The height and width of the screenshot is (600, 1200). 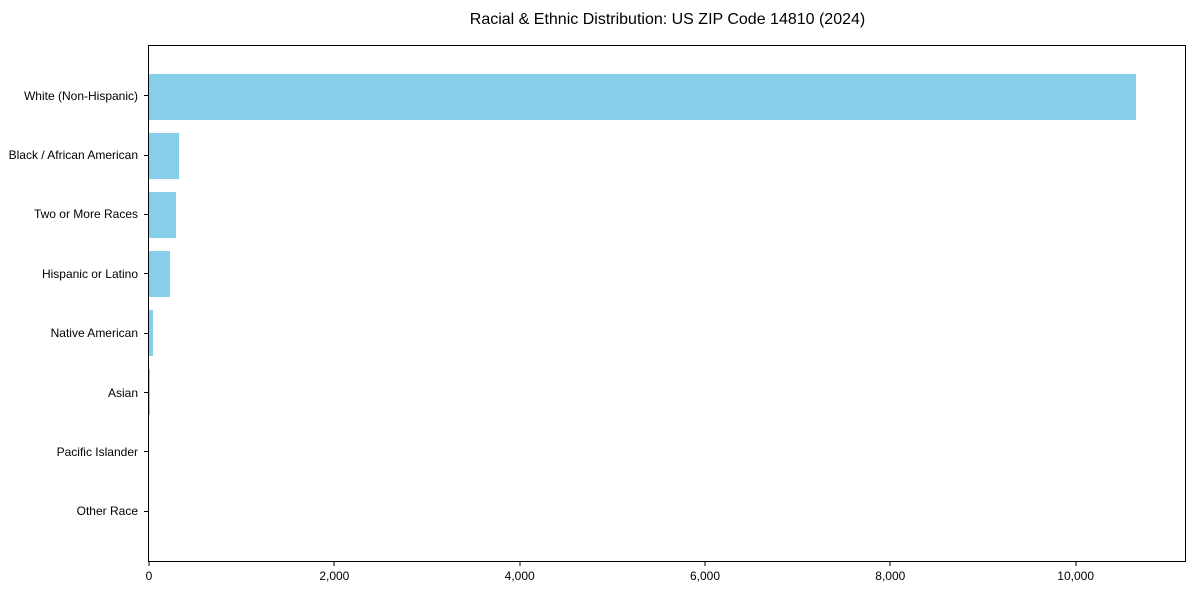 What do you see at coordinates (334, 576) in the screenshot?
I see `x-tick-label: 2,000` at bounding box center [334, 576].